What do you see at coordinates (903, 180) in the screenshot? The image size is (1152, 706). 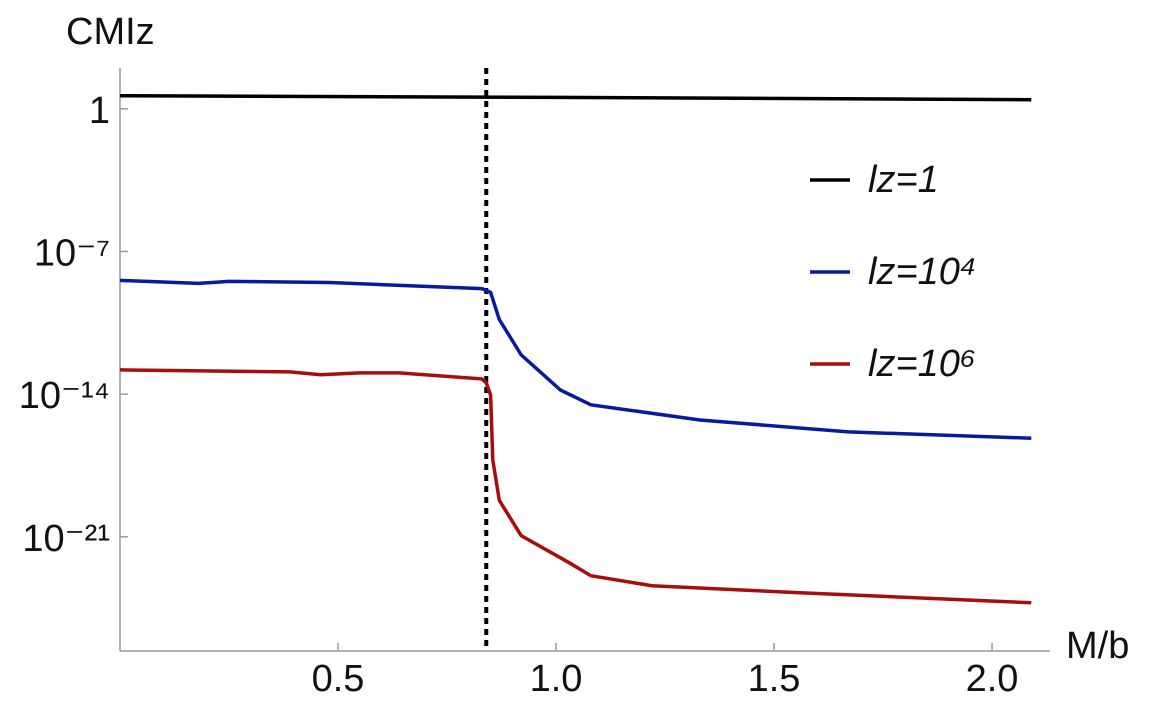 I see `legend-label: lz=1` at bounding box center [903, 180].